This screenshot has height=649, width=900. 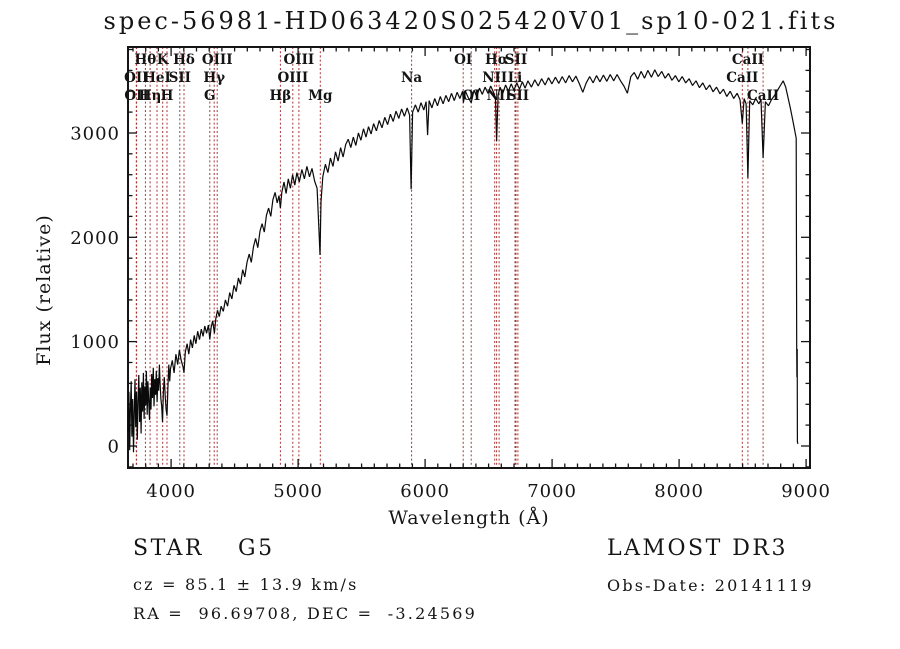 What do you see at coordinates (95, 134) in the screenshot?
I see `y-tick-label: 3000` at bounding box center [95, 134].